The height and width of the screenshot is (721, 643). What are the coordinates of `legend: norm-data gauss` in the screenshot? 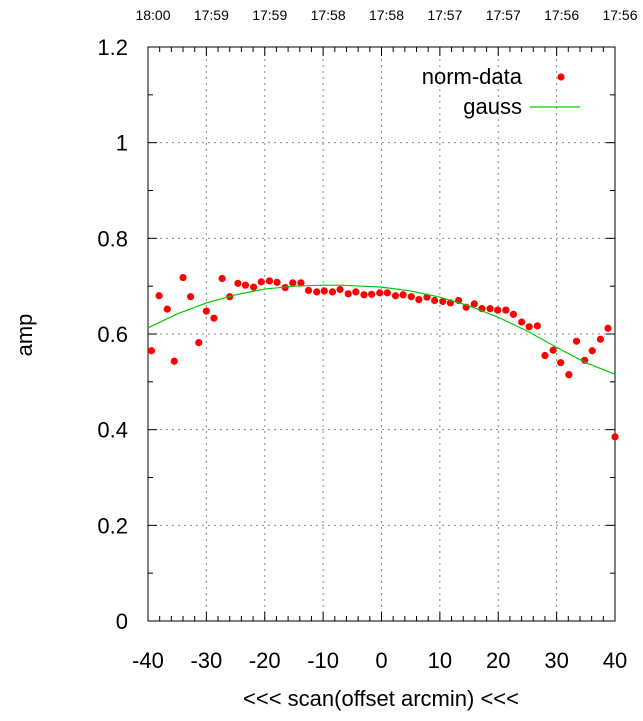 It's located at (501, 91).